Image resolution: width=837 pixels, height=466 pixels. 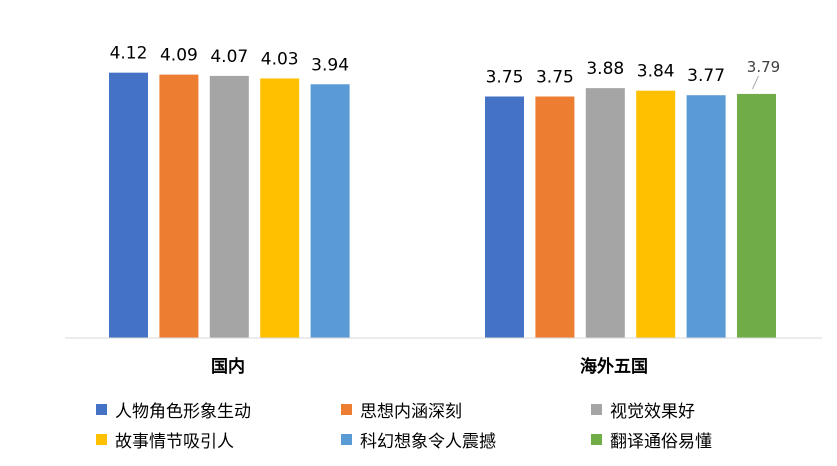 What do you see at coordinates (174, 441) in the screenshot?
I see `legend-label: 故事情节吸引人` at bounding box center [174, 441].